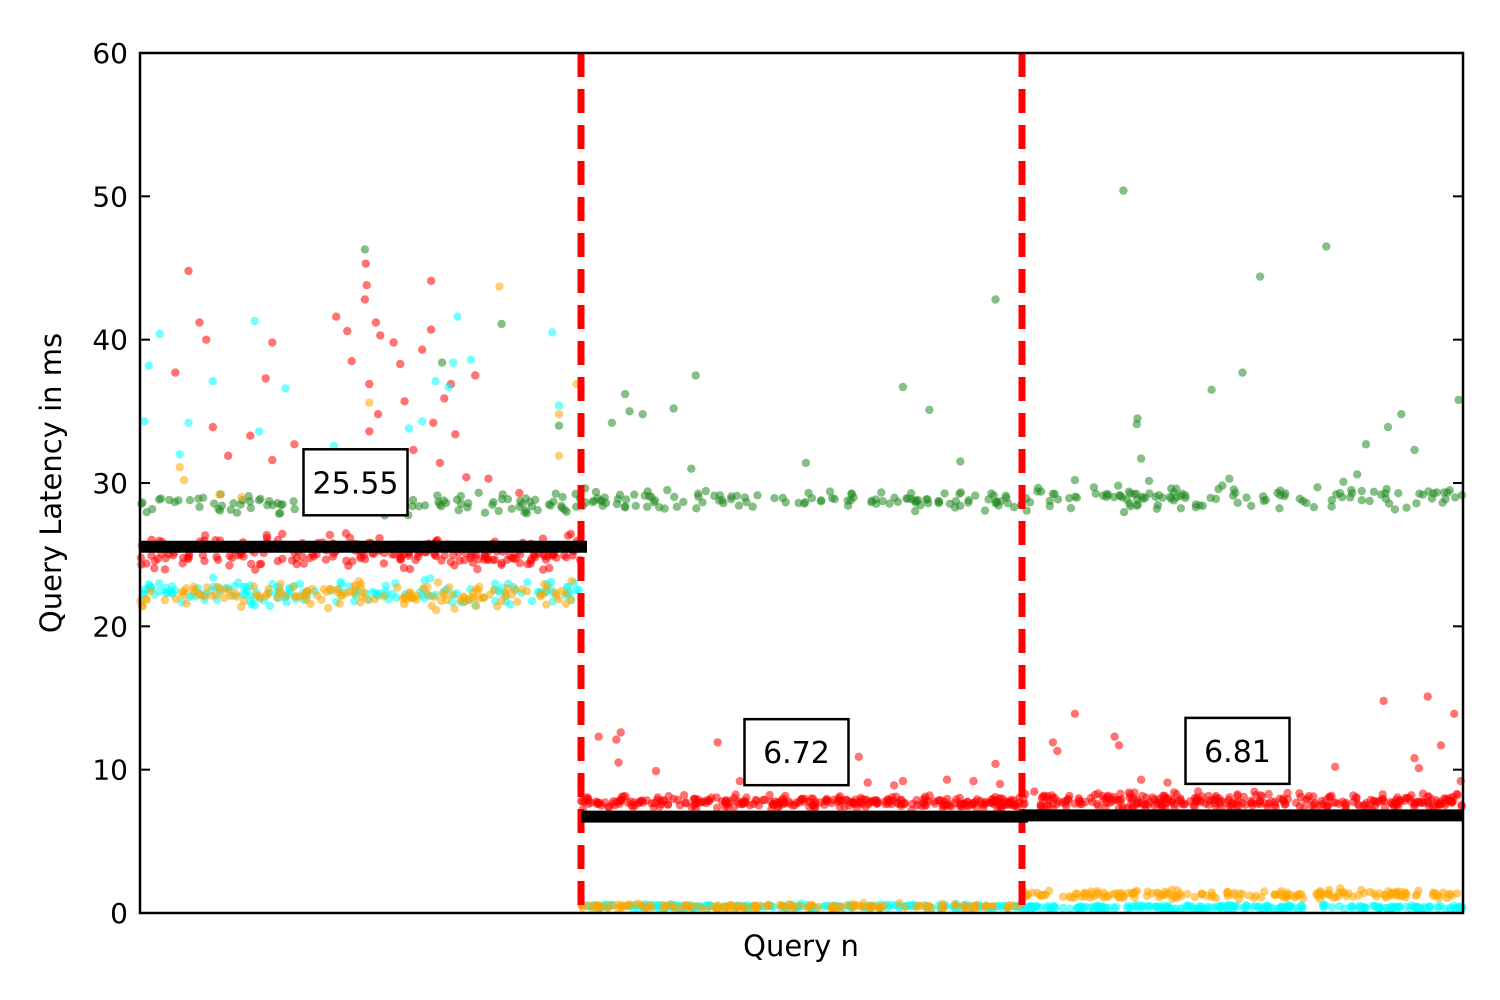  Describe the element at coordinates (110, 483) in the screenshot. I see `y-tick-label: 30` at that location.